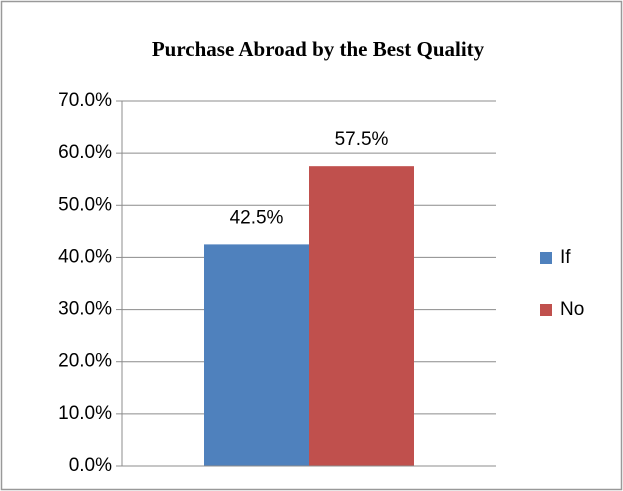 The height and width of the screenshot is (491, 623). I want to click on y-tick-label: 50.0%, so click(85, 204).